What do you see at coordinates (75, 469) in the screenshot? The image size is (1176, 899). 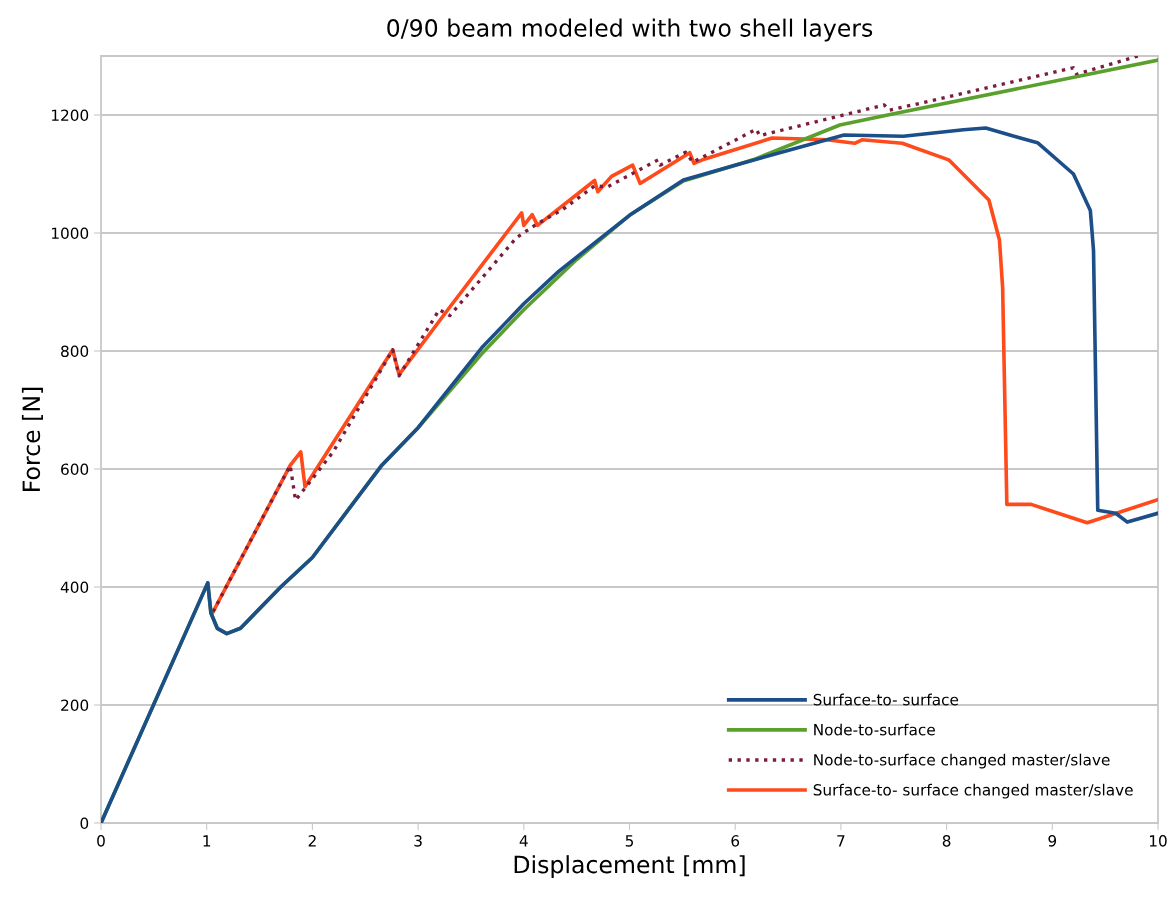 I see `y-tick-label: 600` at bounding box center [75, 469].